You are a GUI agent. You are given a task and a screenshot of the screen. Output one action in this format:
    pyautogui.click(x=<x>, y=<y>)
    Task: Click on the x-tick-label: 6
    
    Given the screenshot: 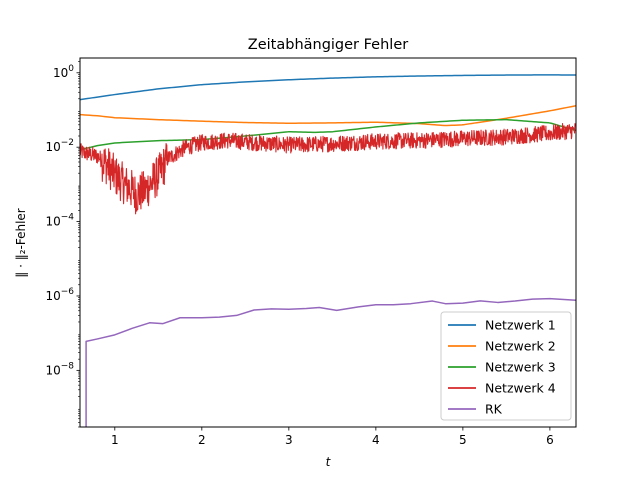 What is the action you would take?
    pyautogui.click(x=550, y=440)
    